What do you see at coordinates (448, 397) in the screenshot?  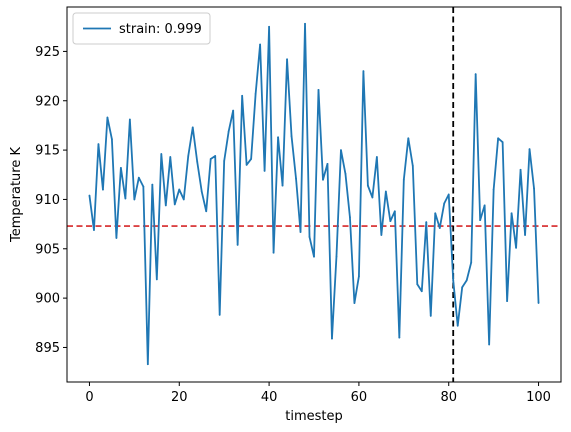 I see `x-tick-label: 80` at bounding box center [448, 397].